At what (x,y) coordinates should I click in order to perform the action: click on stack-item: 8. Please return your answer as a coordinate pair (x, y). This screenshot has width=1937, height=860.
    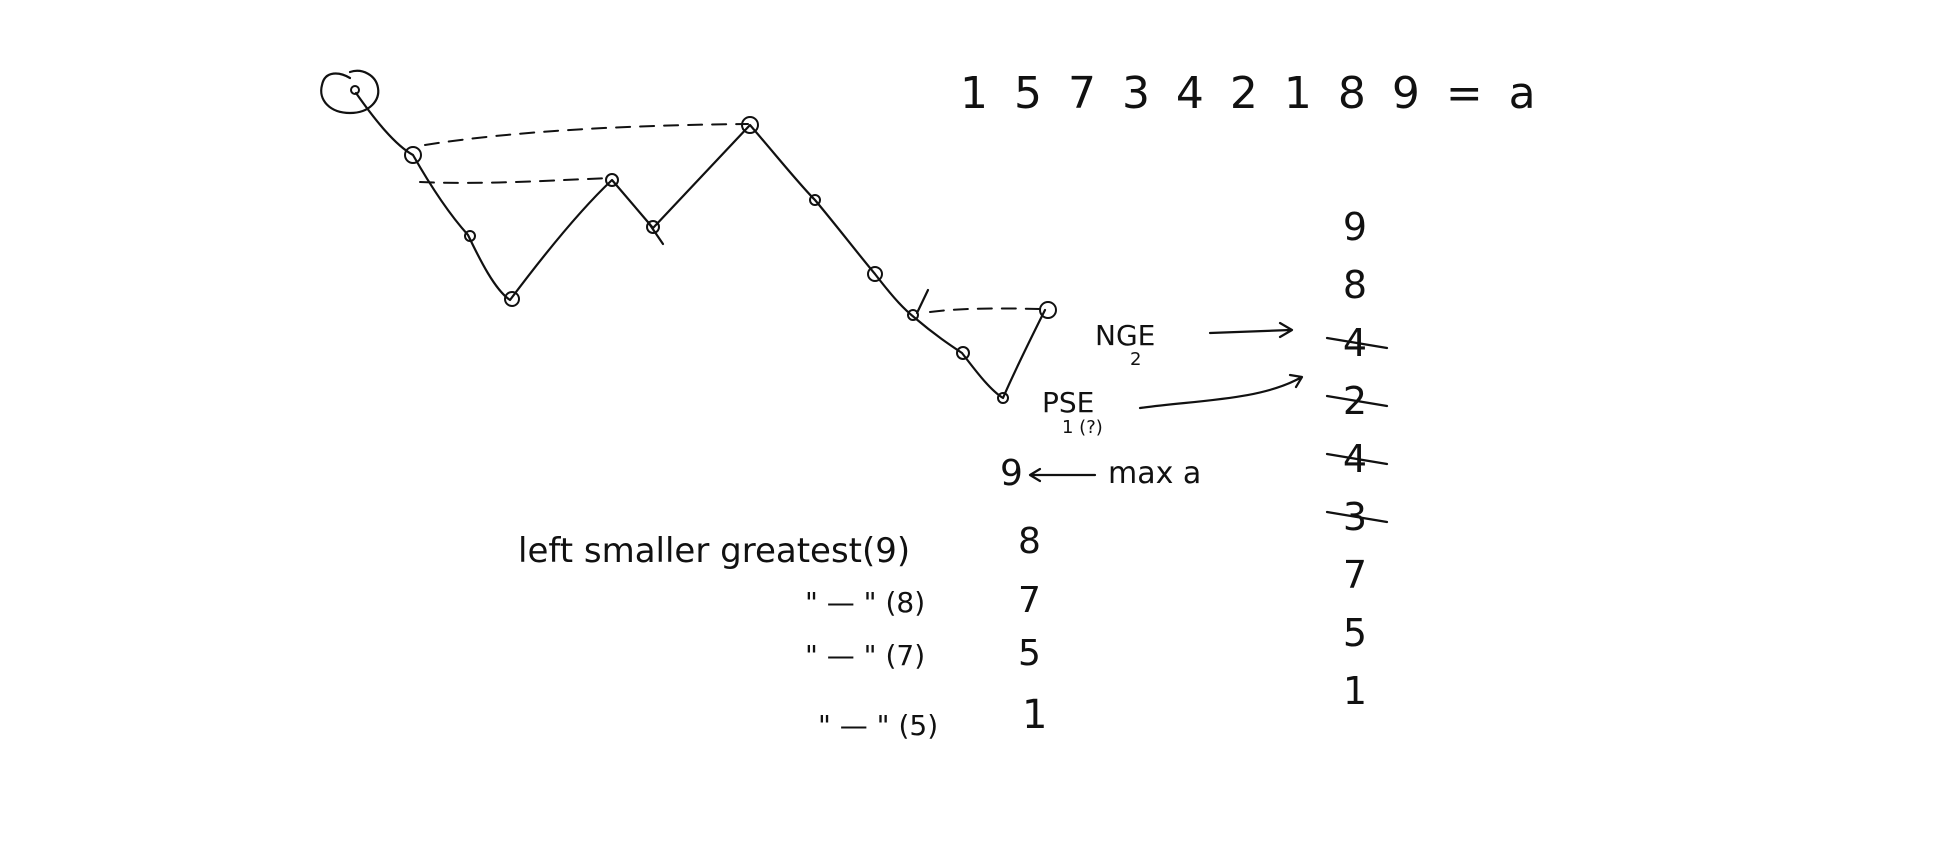
    Looking at the image, I should click on (1355, 285).